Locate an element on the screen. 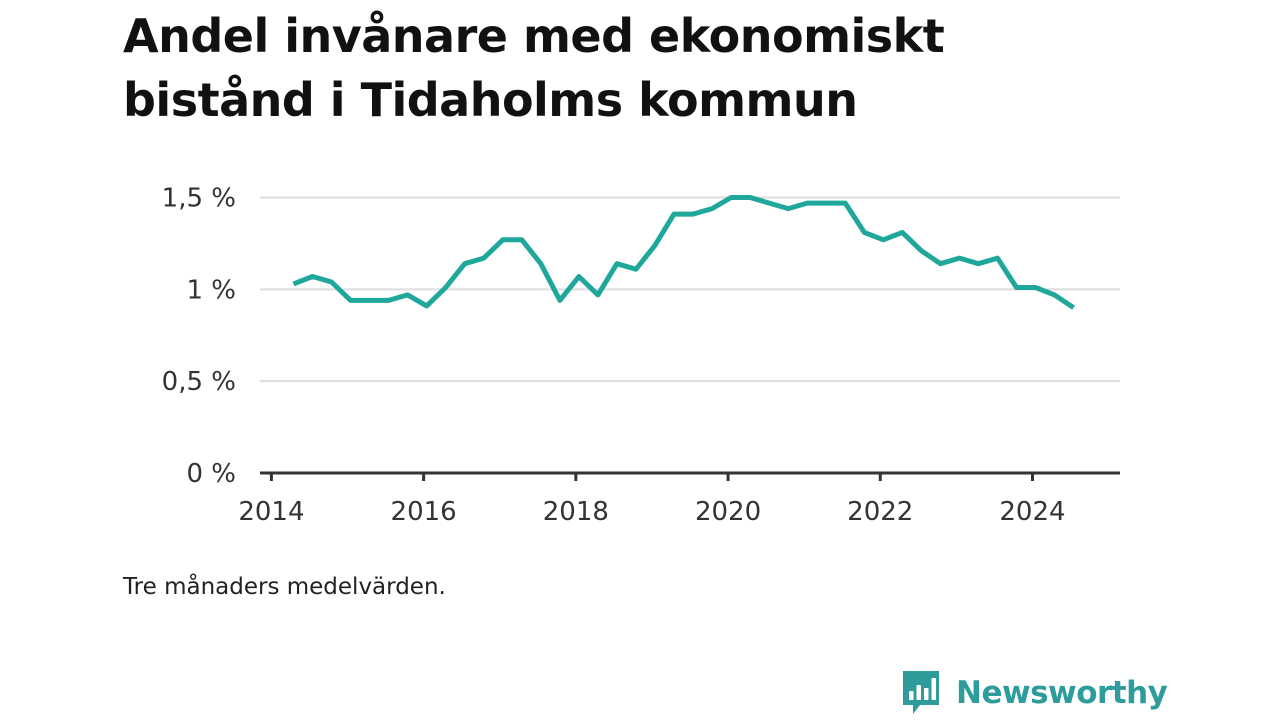  chart-note: Tre månaders medelvärden. is located at coordinates (284, 587).